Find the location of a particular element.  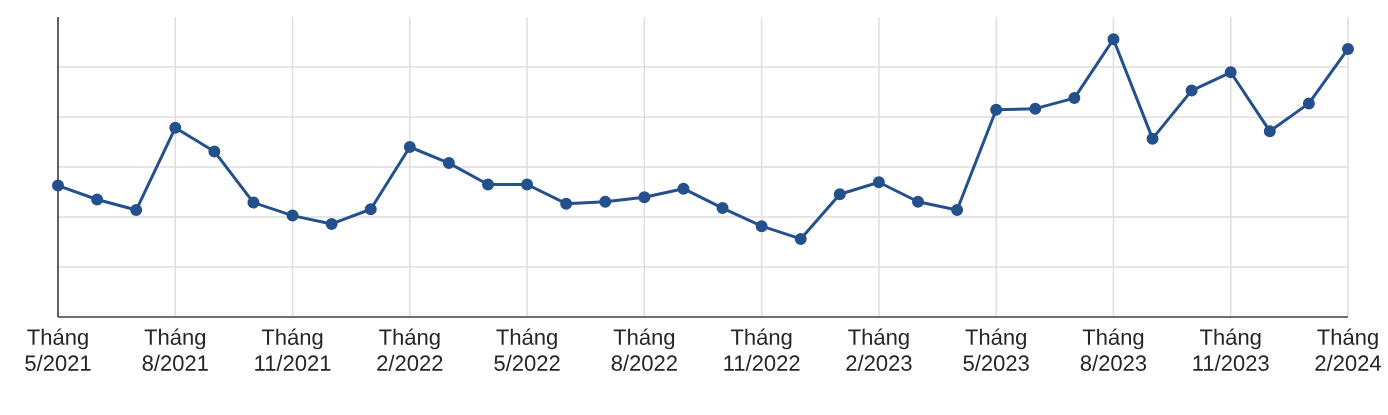

x-tick-label: Tháng 11/2022 is located at coordinates (762, 349).